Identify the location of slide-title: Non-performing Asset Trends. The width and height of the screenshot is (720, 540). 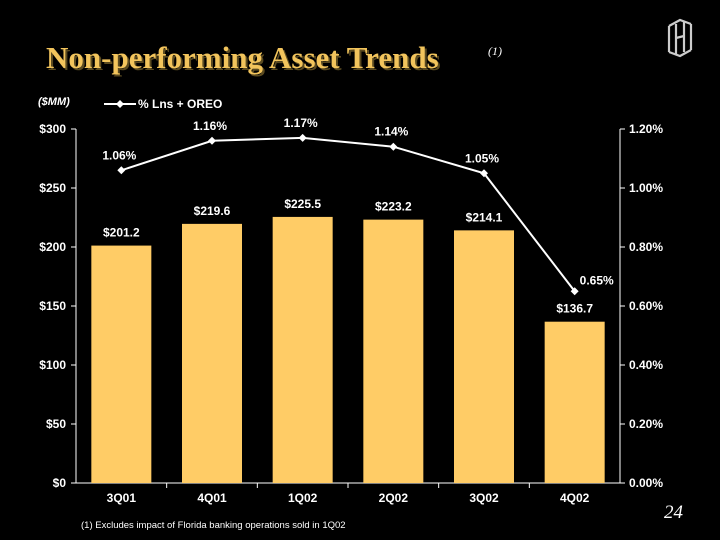
(242, 57).